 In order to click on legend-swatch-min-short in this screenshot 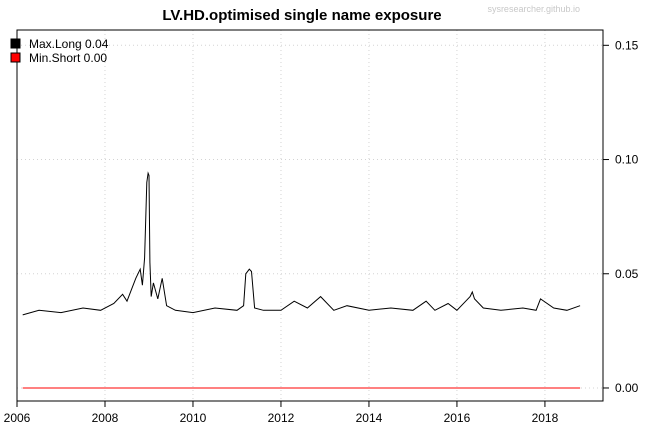, I will do `click(15, 57)`.